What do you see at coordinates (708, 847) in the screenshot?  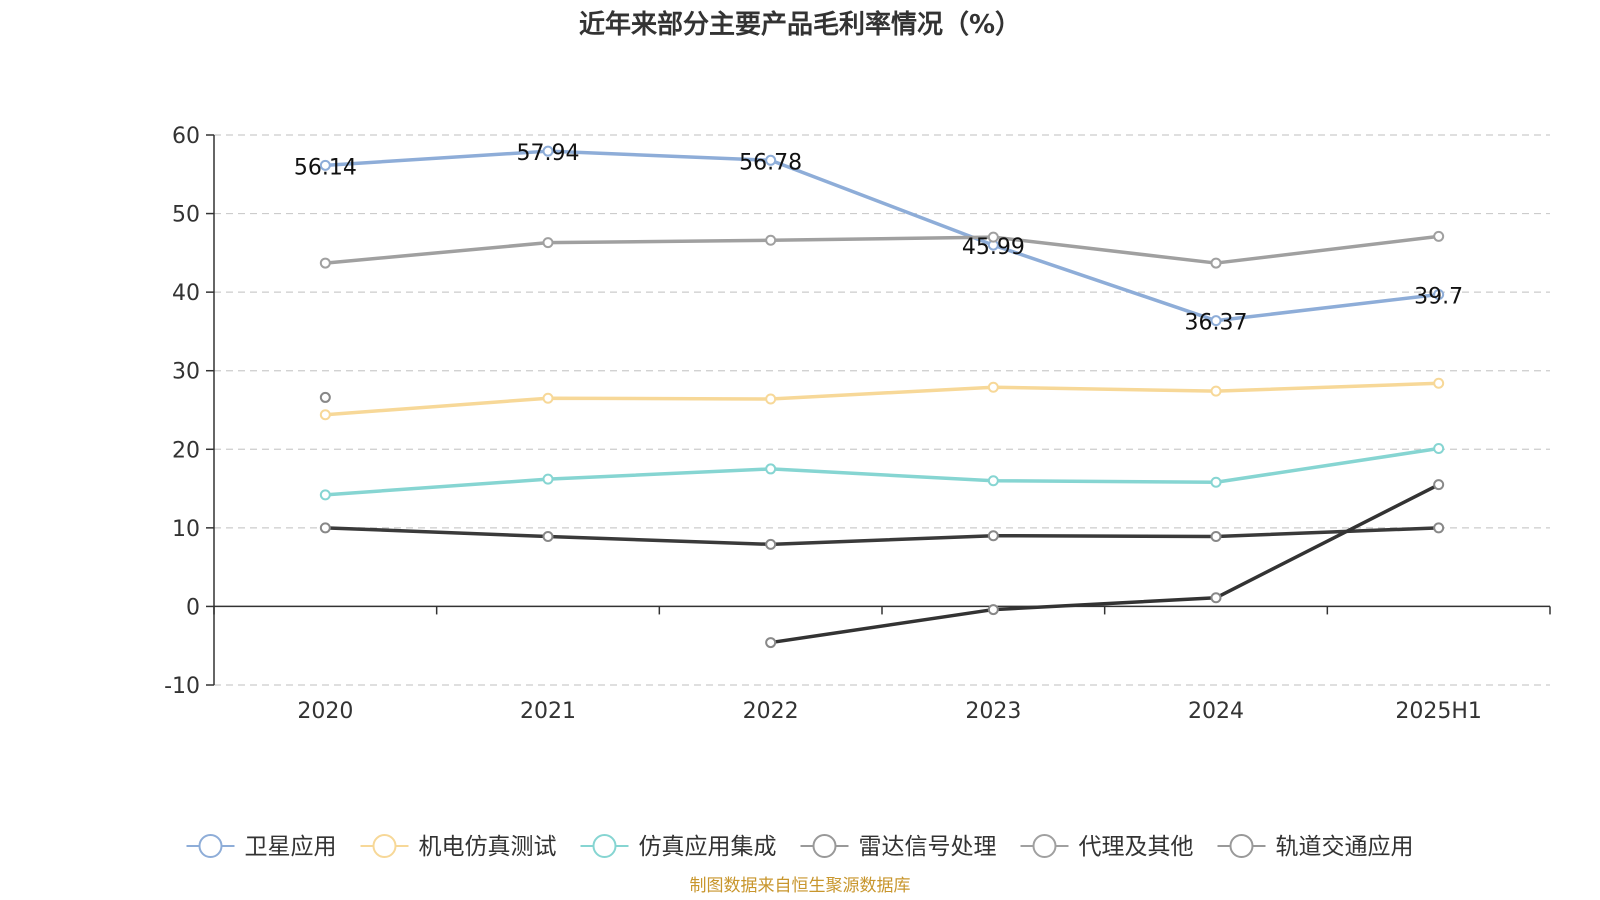 I see `legend-label: 仿真应用集成` at bounding box center [708, 847].